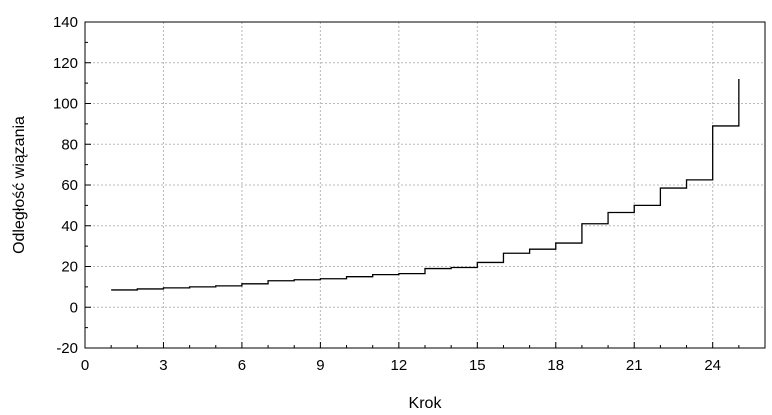 This screenshot has width=772, height=415. What do you see at coordinates (242, 365) in the screenshot?
I see `x-tick-label: 6` at bounding box center [242, 365].